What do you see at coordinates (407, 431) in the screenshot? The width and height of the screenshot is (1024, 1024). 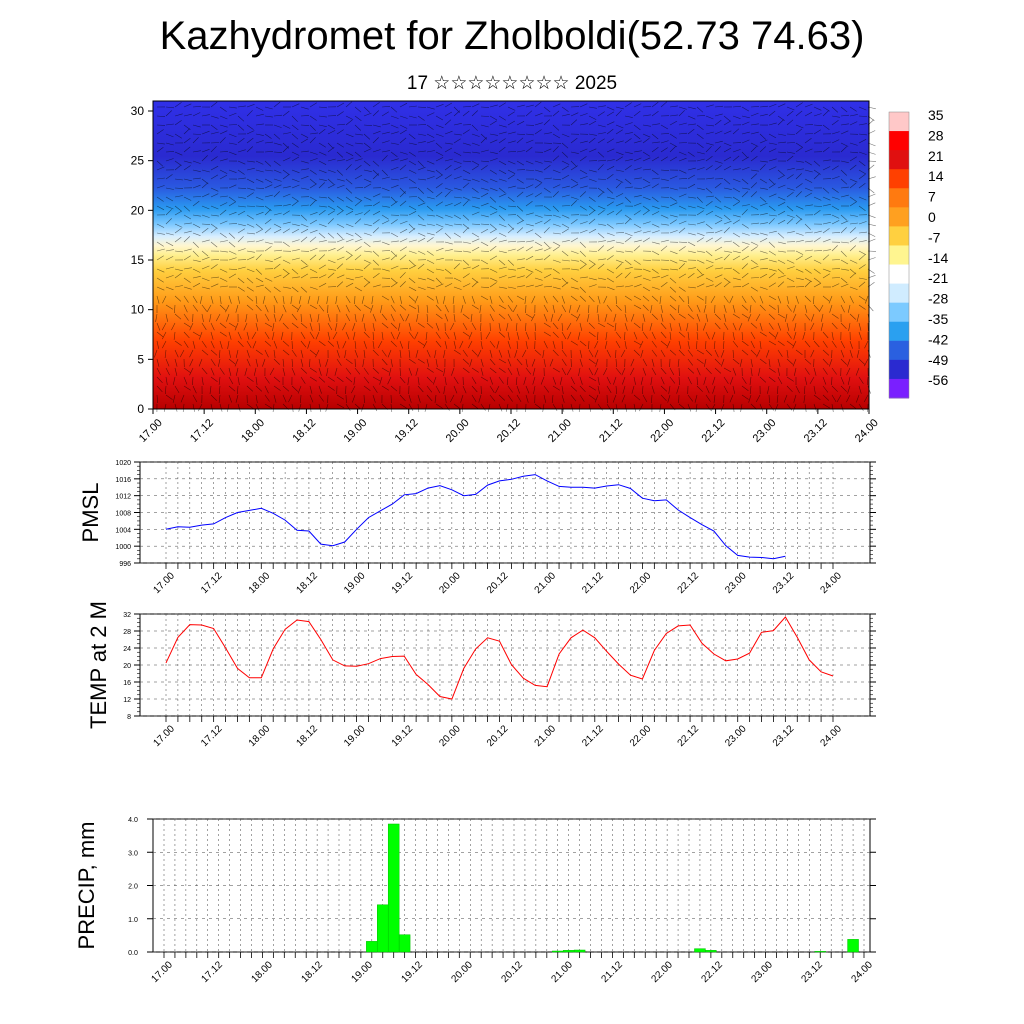 I see `cross-section-xtick-label: 19.12` at bounding box center [407, 431].